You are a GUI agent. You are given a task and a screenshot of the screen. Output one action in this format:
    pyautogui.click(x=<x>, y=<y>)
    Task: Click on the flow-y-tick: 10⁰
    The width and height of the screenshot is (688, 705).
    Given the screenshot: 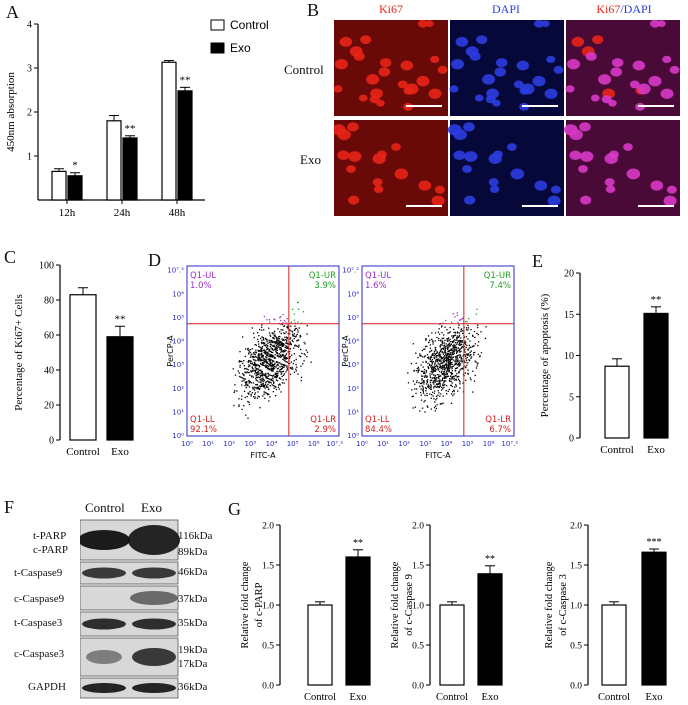 What is the action you would take?
    pyautogui.click(x=353, y=436)
    